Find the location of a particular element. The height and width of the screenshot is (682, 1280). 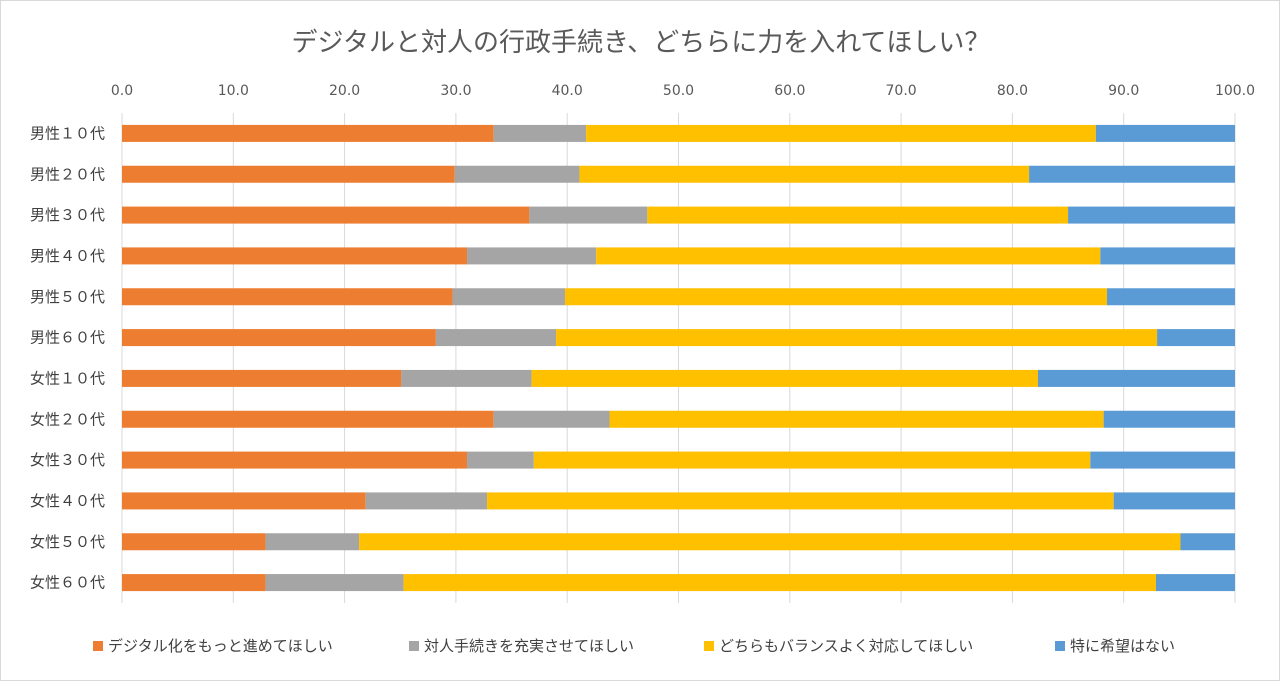

category-label: 男性３０代 is located at coordinates (67, 215).